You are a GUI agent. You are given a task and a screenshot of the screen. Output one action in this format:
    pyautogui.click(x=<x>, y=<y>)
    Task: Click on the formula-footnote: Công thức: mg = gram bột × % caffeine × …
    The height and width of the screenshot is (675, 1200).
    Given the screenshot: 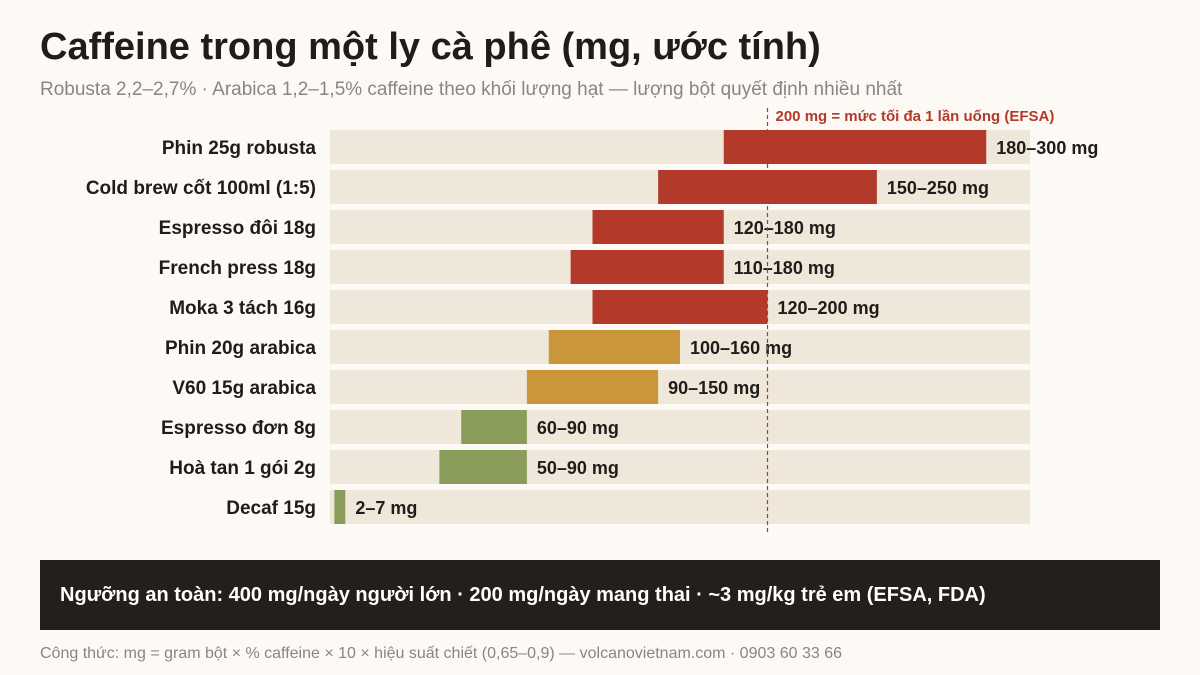 What is the action you would take?
    pyautogui.click(x=441, y=653)
    